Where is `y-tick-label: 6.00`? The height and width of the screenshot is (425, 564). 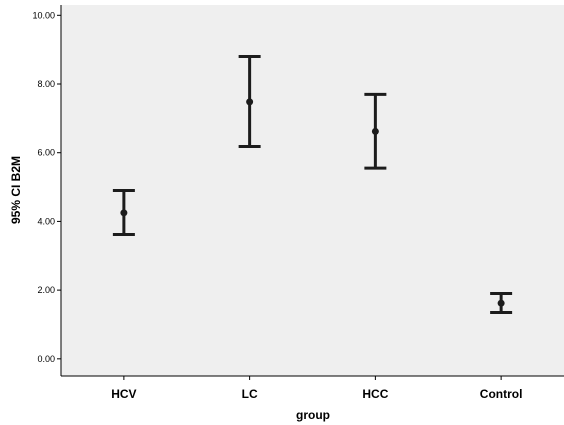 y-tick-label: 6.00 is located at coordinates (46, 153).